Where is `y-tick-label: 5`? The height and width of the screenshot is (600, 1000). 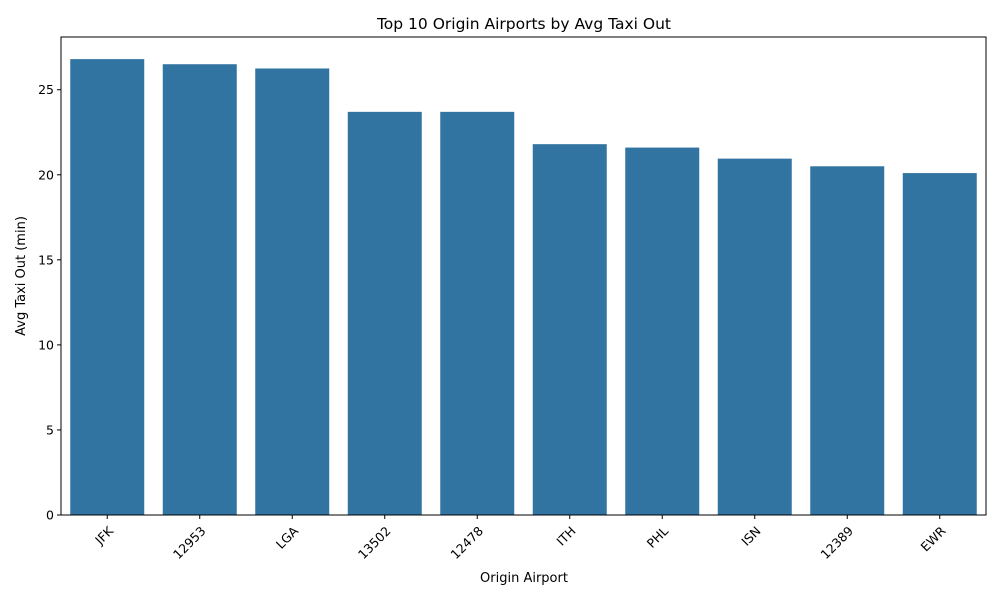
y-tick-label: 5 is located at coordinates (50, 429).